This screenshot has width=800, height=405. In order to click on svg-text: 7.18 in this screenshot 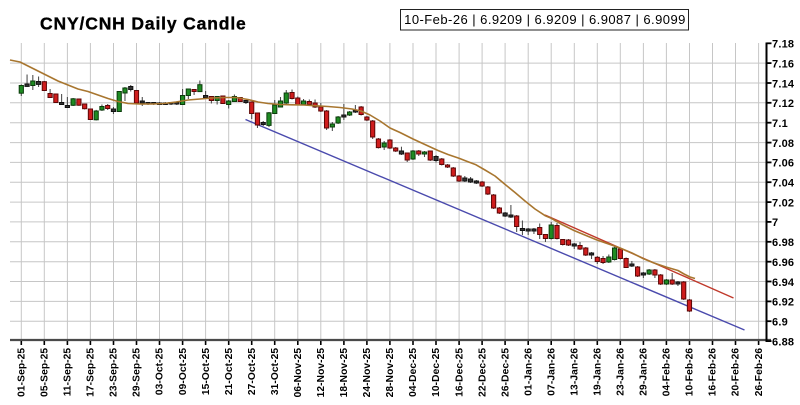, I will do `click(783, 45)`.